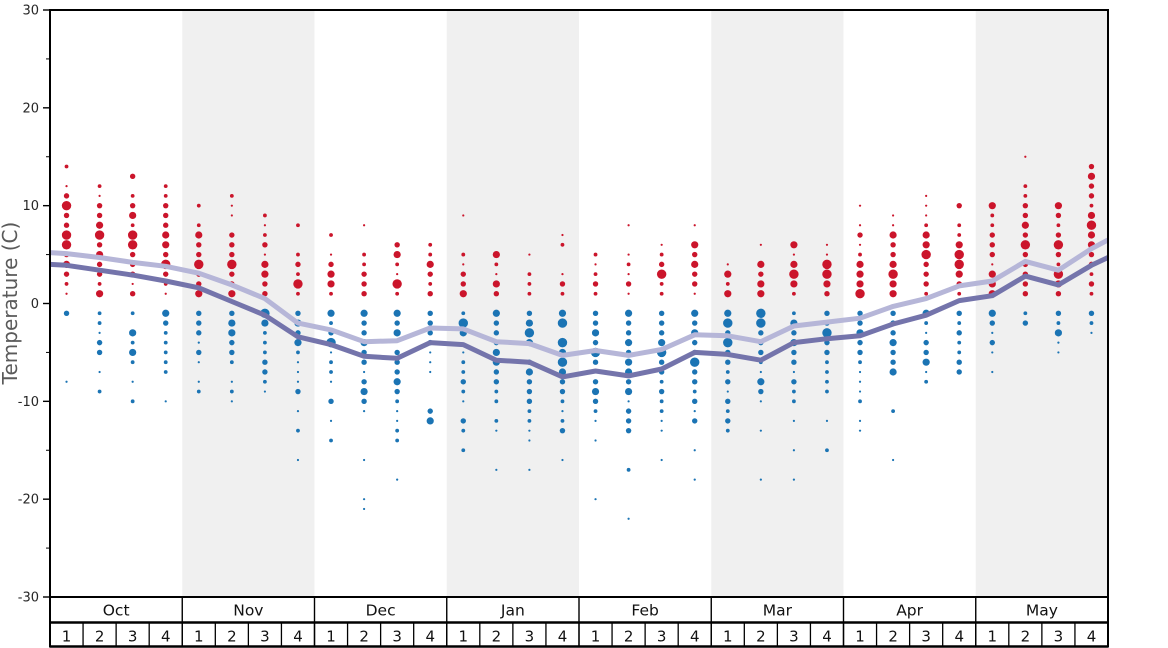 The height and width of the screenshot is (648, 1168). What do you see at coordinates (496, 360) in the screenshot?
I see `dots-jan-w2` at bounding box center [496, 360].